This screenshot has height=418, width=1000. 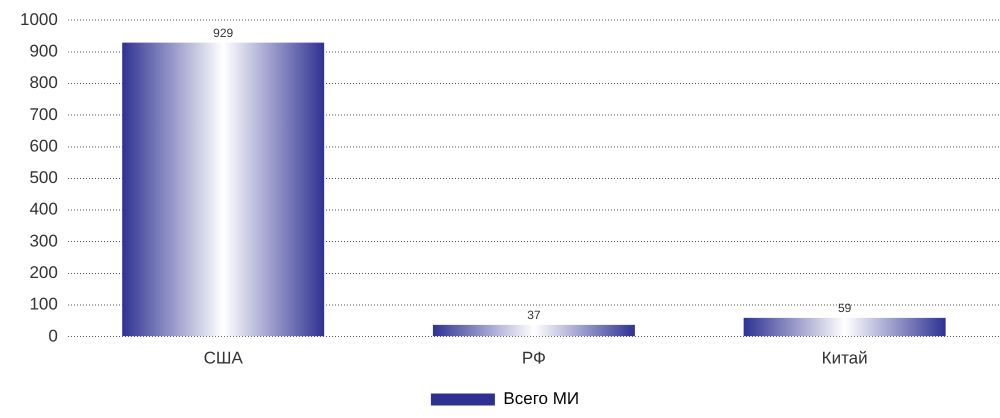 I want to click on y-tick-label: 400, so click(x=43, y=209).